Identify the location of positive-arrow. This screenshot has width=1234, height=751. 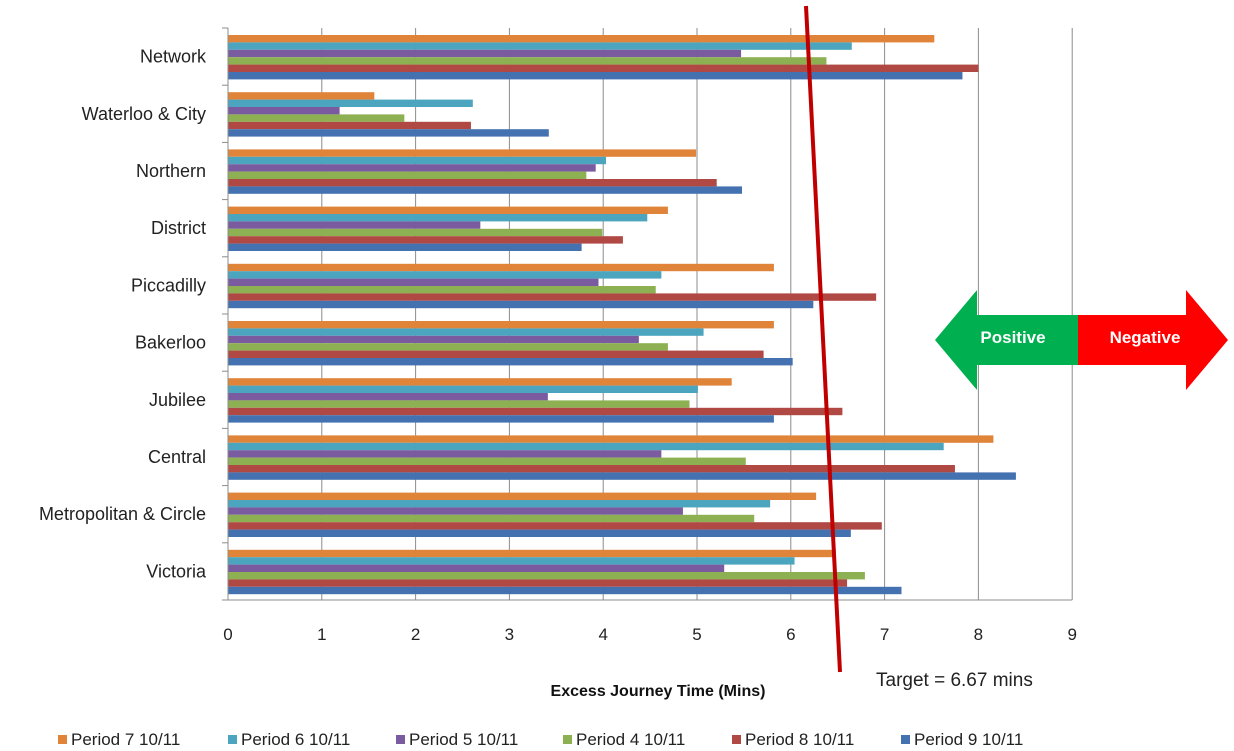
(1006, 340).